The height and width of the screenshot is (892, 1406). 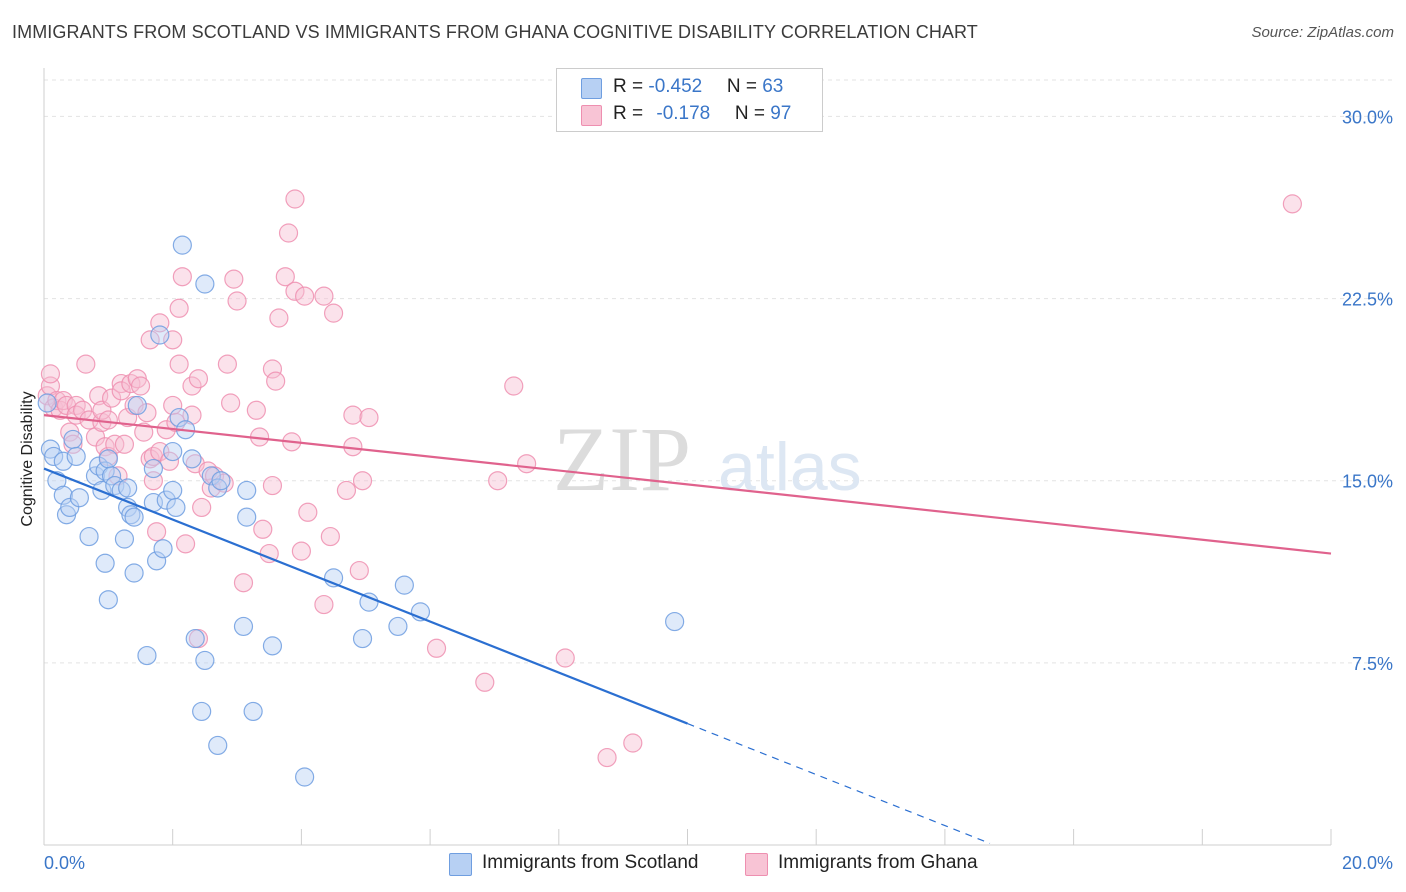 What do you see at coordinates (590, 862) in the screenshot?
I see `bottom-scotland-label: Immigrants from Scotland` at bounding box center [590, 862].